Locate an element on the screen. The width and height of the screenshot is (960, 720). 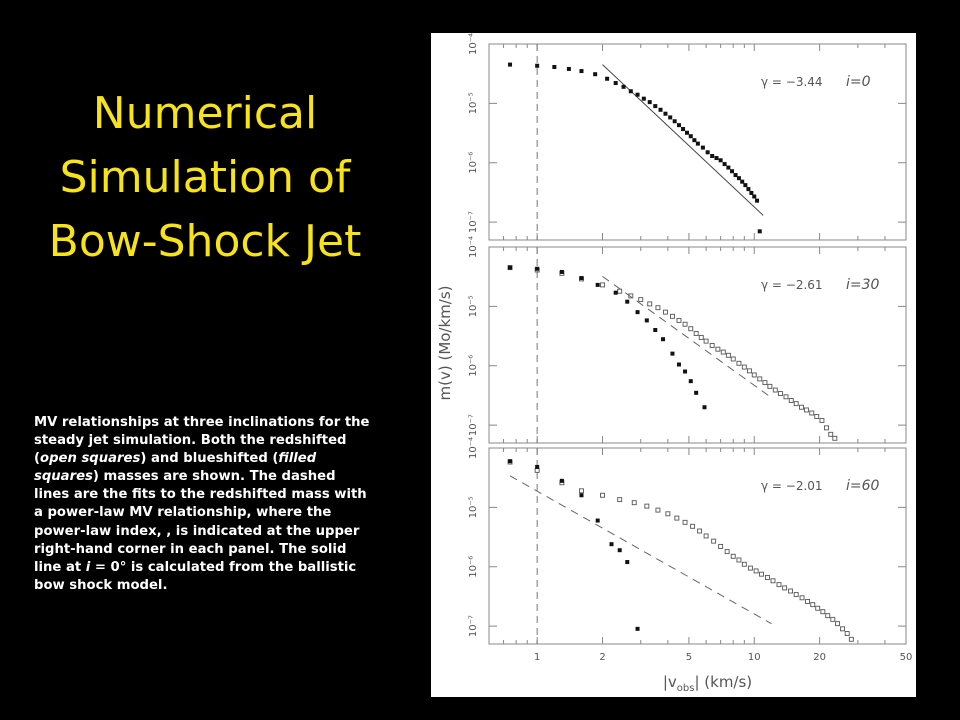
x-tick-label: 5 is located at coordinates (689, 657).